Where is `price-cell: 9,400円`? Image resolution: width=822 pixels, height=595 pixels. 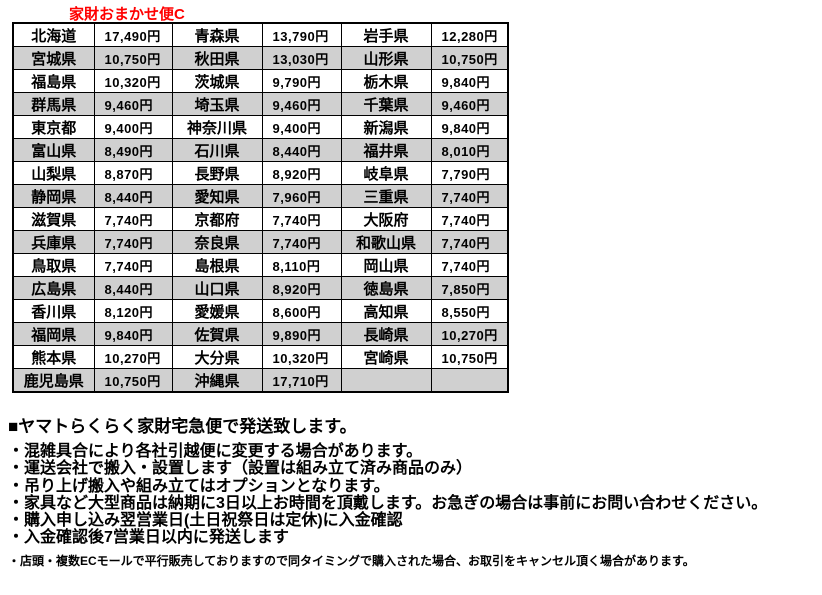 price-cell: 9,400円 is located at coordinates (301, 127).